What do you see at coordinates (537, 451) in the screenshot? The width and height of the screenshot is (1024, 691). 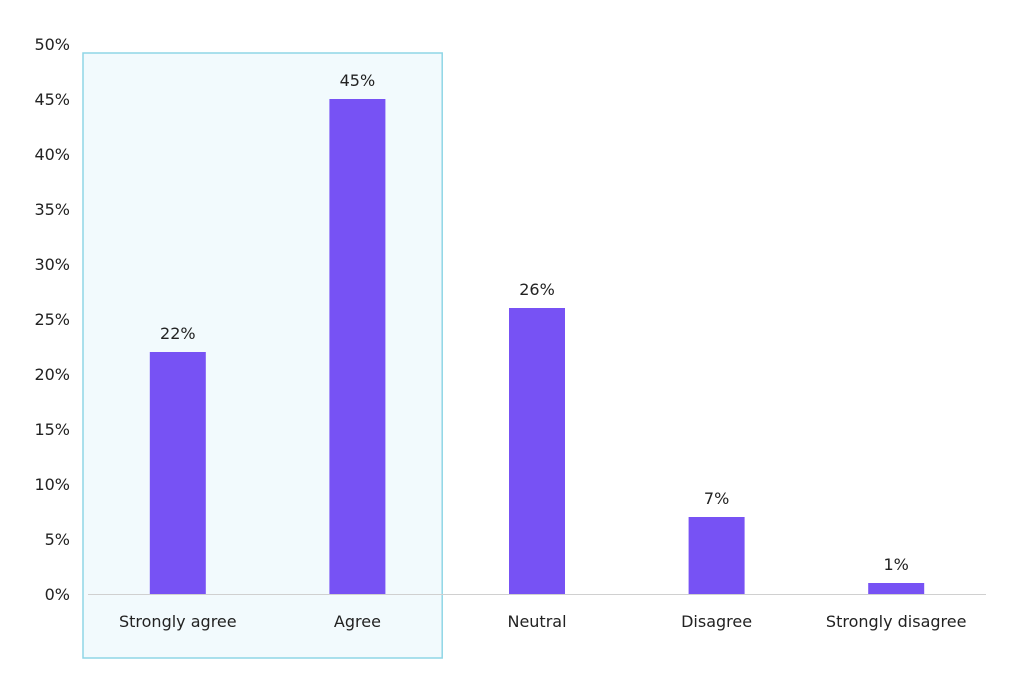 I see `bar-neutral` at bounding box center [537, 451].